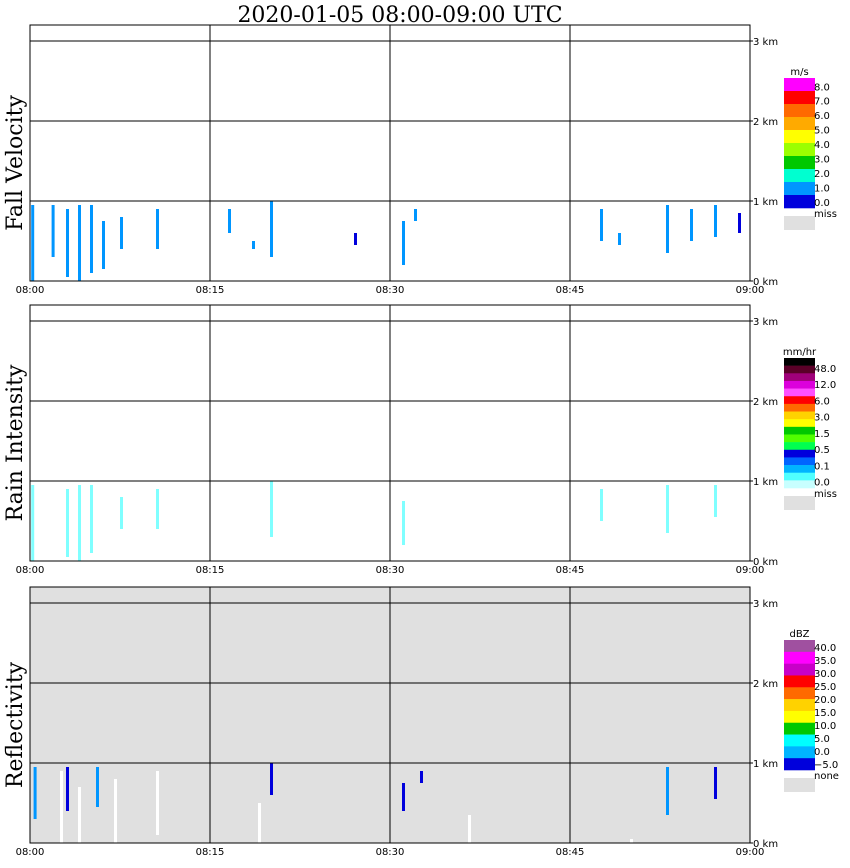 The image size is (850, 868). What do you see at coordinates (15, 442) in the screenshot?
I see `panel-ylabel: Rain Intensity` at bounding box center [15, 442].